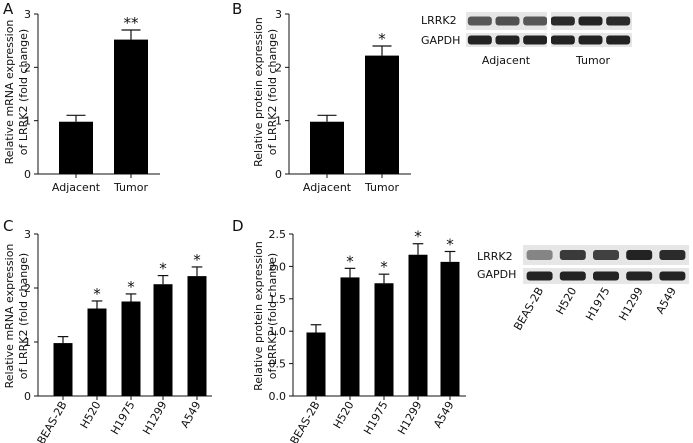 The height and width of the screenshot is (443, 693). I want to click on y-tick-label: 2.0, so click(278, 266).